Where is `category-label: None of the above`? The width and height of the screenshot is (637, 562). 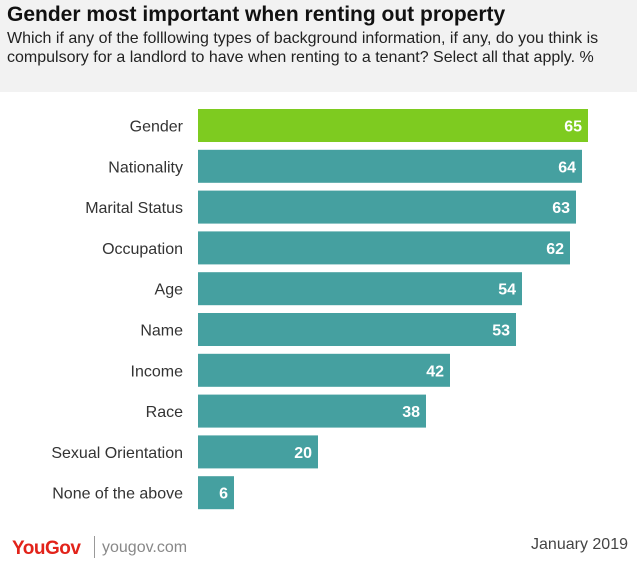
category-label: None of the above is located at coordinates (117, 494).